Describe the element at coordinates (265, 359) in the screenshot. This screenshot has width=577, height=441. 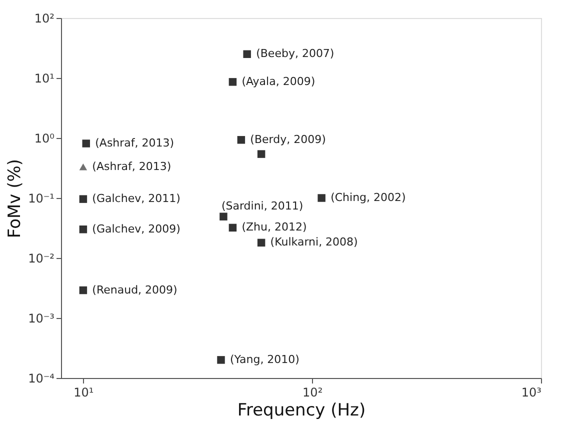
I see `annotation: (Yang, 2010)` at that location.